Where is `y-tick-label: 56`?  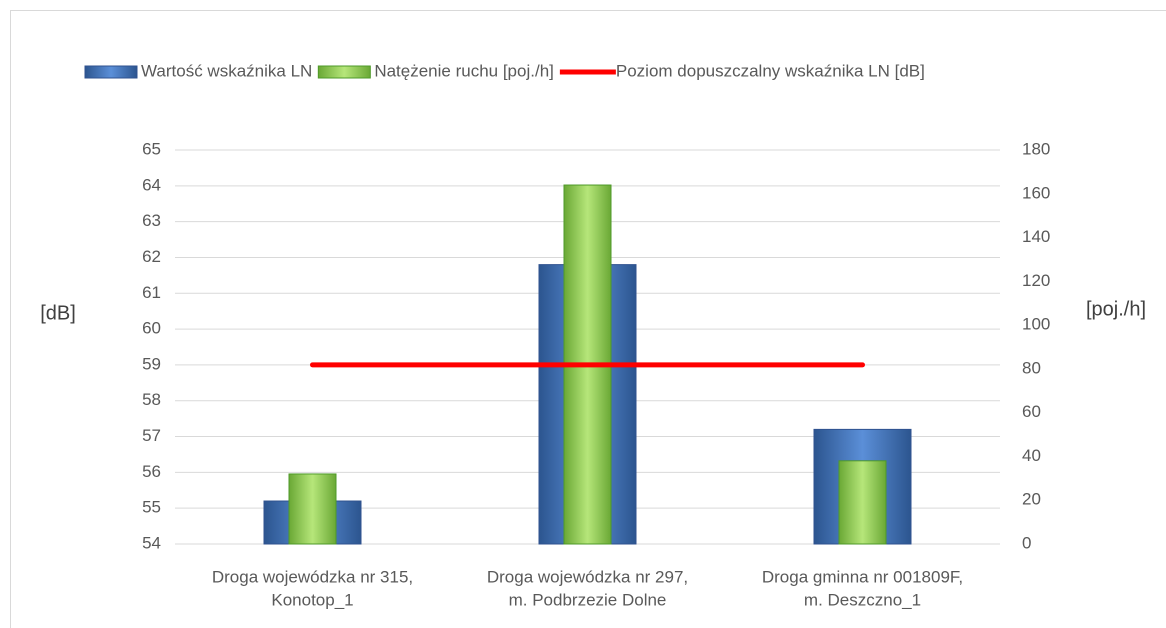
y-tick-label: 56 is located at coordinates (151, 471).